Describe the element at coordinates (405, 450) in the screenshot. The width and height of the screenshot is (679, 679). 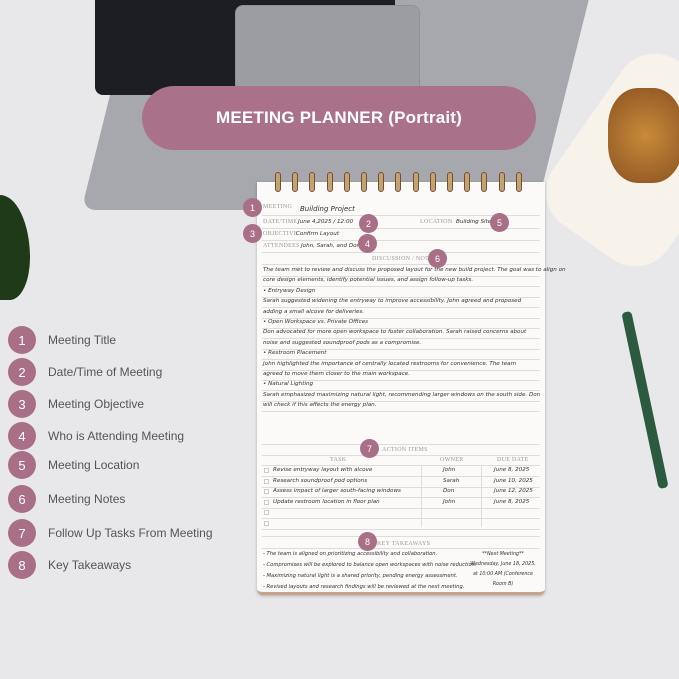
I see `action-items-heading: ACTION ITEMS` at that location.